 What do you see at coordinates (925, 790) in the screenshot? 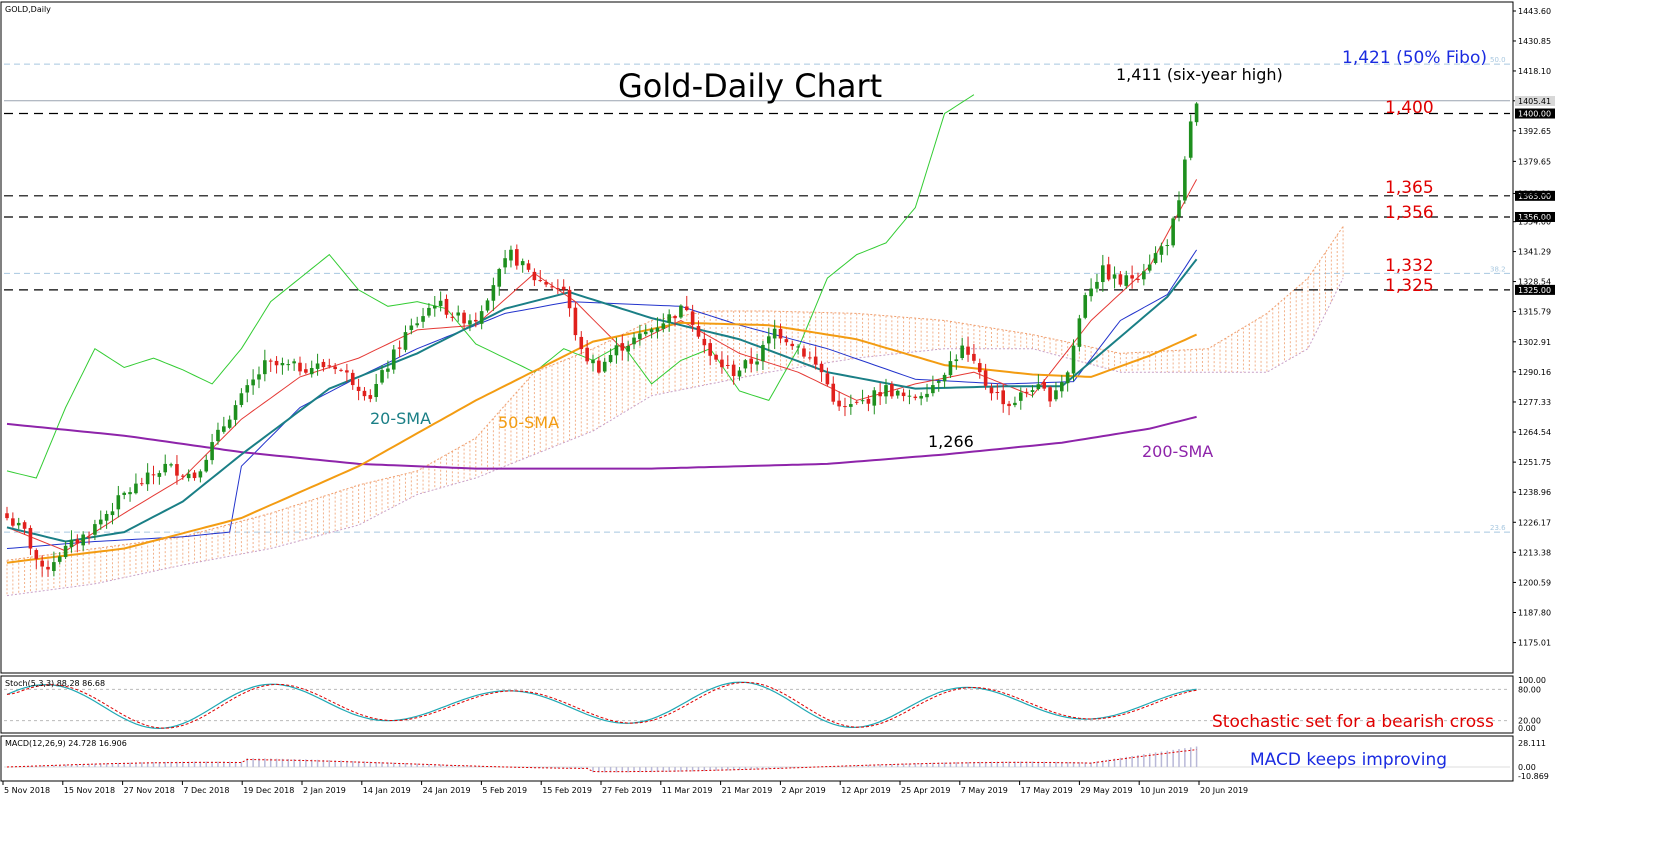
I see `x-tick-label: 25 Apr 2019` at bounding box center [925, 790].